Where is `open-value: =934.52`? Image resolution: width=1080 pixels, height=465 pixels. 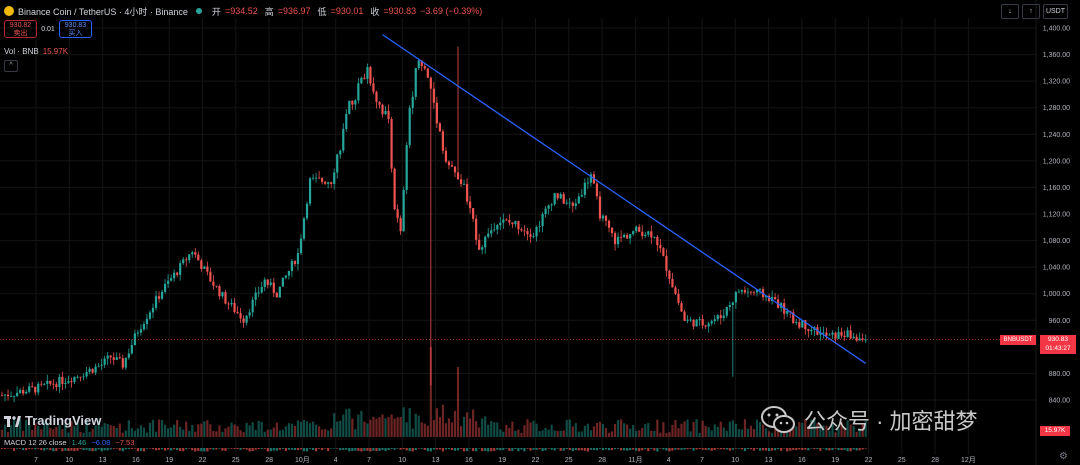
open-value: =934.52 is located at coordinates (241, 11).